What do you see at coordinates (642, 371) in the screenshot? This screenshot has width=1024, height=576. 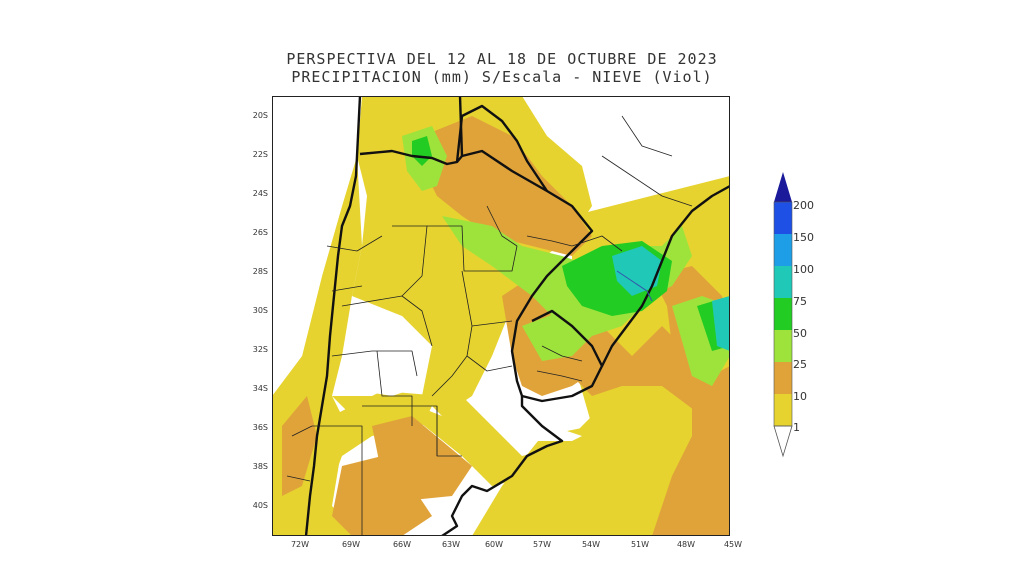 I see `precip-zone-orange-se` at bounding box center [642, 371].